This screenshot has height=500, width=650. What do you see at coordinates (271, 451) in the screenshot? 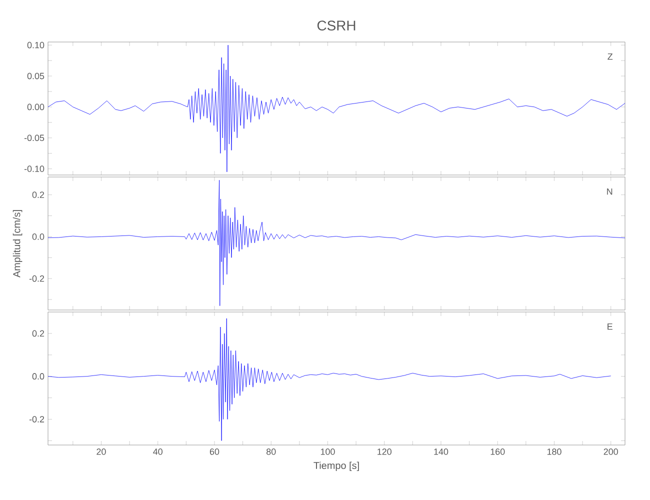
I see `x-tick-label: 80` at bounding box center [271, 451].